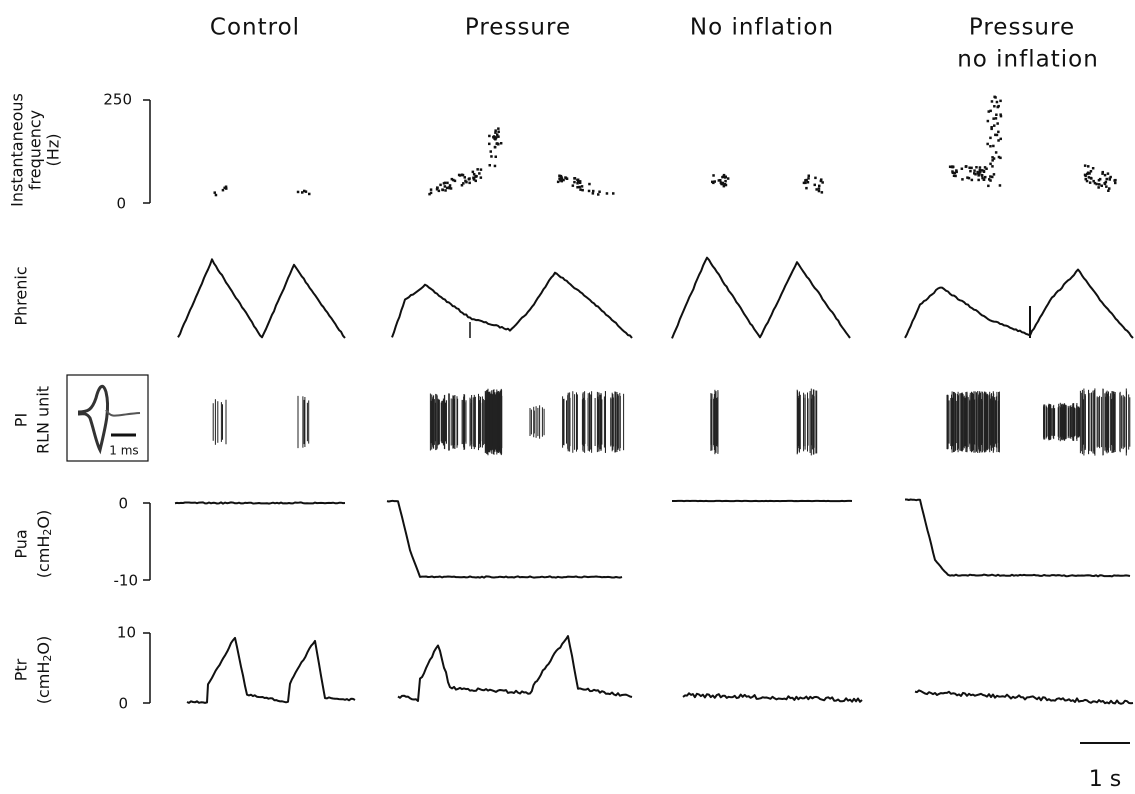 The image size is (1135, 794). What do you see at coordinates (126, 633) in the screenshot?
I see `tick-label: 10` at bounding box center [126, 633].